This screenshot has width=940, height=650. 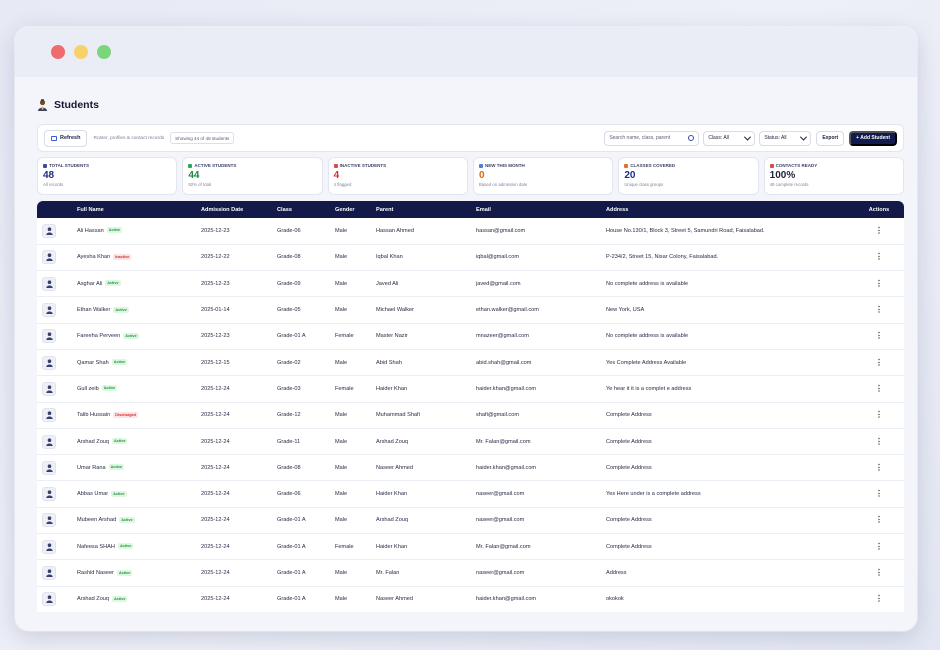 I want to click on address-cell: Address, so click(x=730, y=573).